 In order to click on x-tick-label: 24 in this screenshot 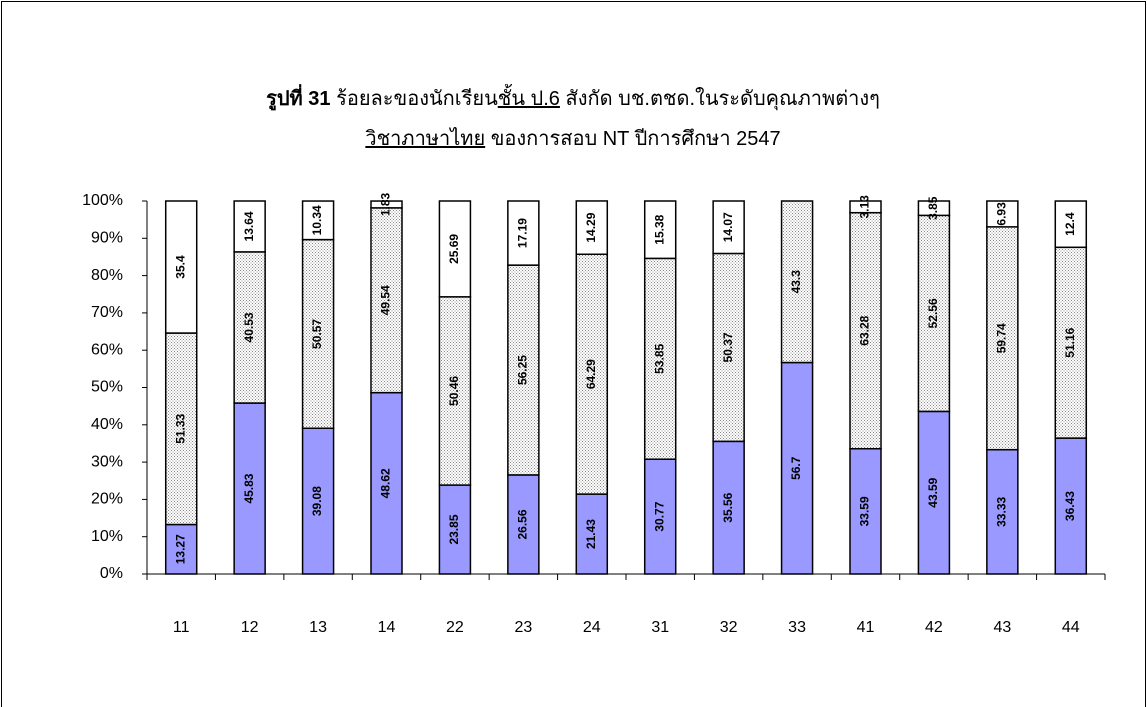, I will do `click(592, 627)`.